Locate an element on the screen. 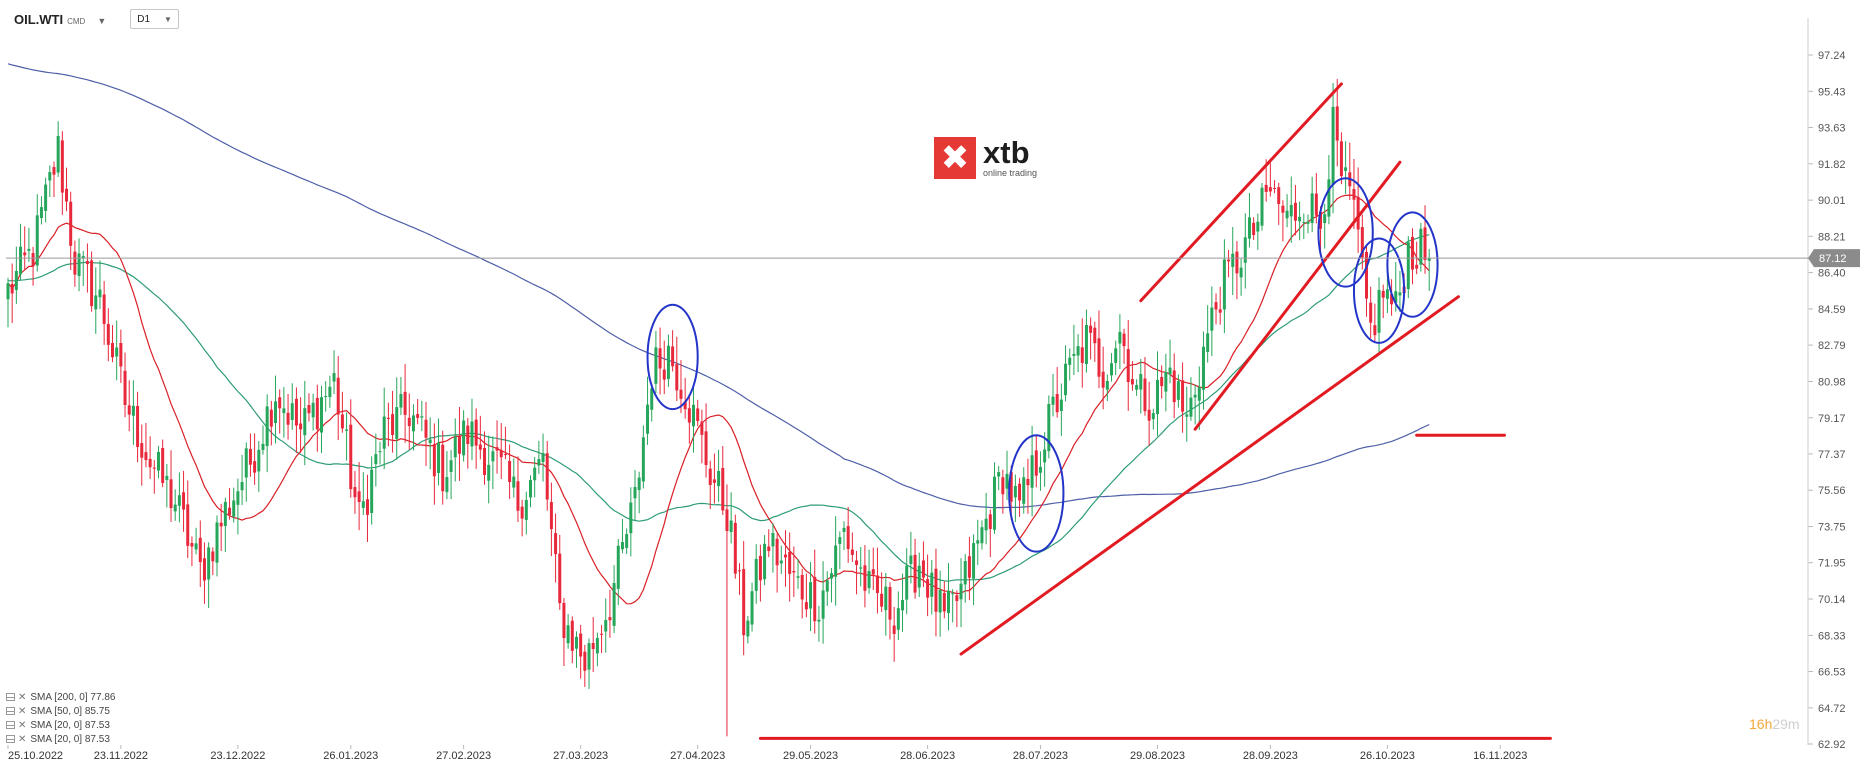  x-tick-label: 27.02.2023 is located at coordinates (463, 756).